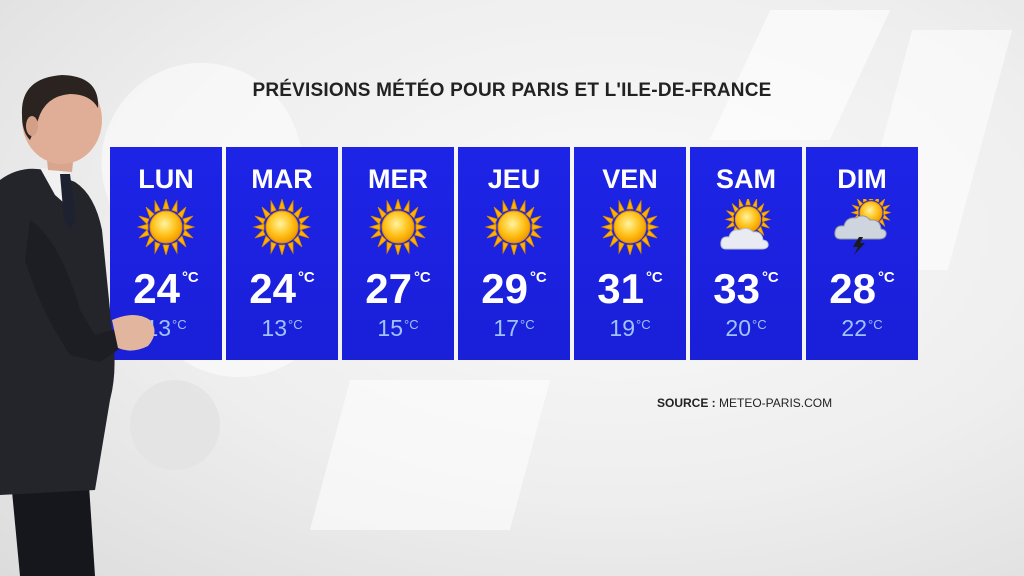 The height and width of the screenshot is (576, 1024). I want to click on thunderstorm-icon, so click(862, 227).